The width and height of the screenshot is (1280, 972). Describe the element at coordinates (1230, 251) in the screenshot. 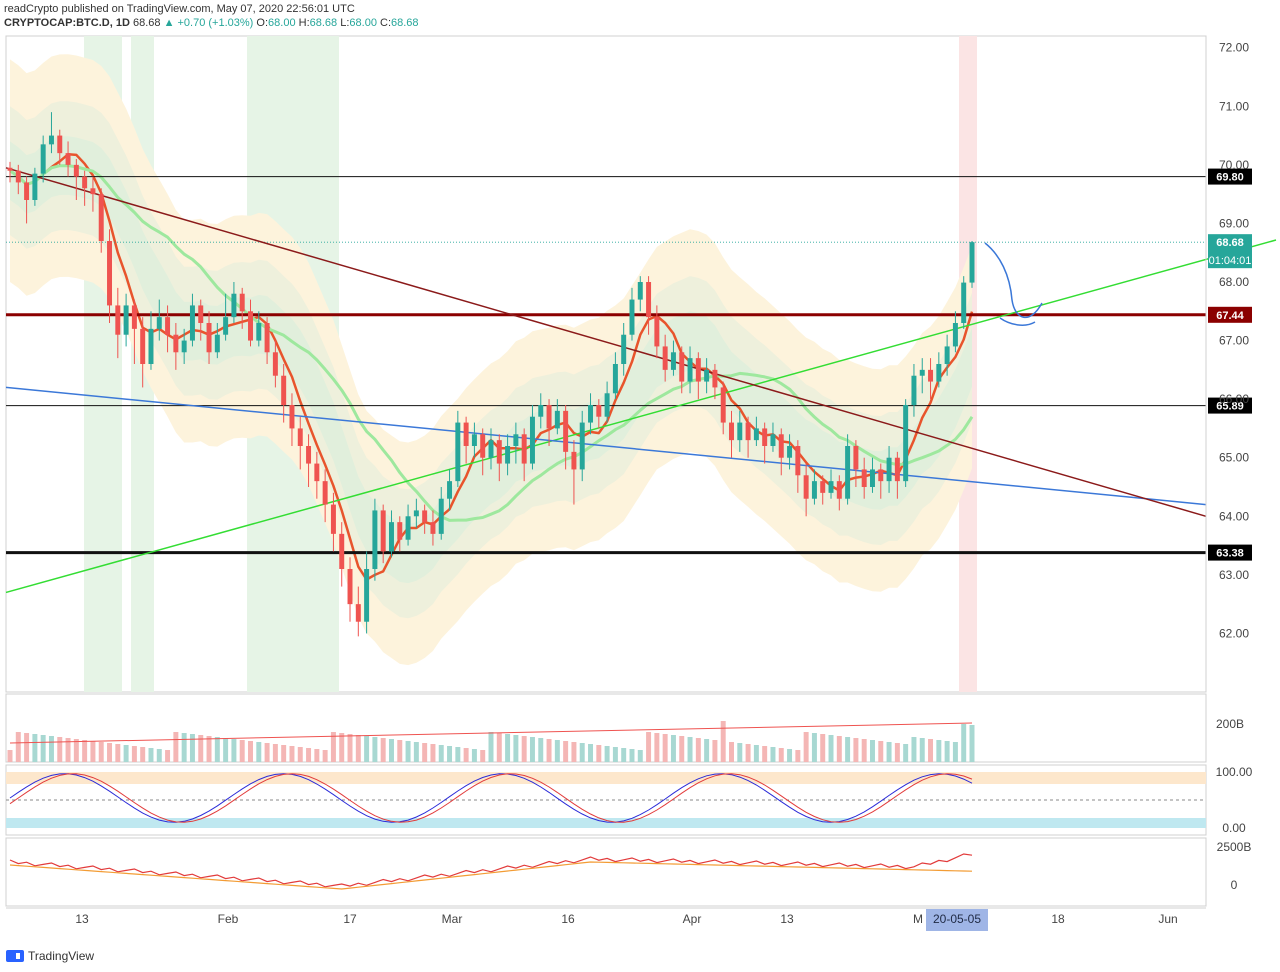

I see `current-price-label: 68.68 01:04:01` at that location.